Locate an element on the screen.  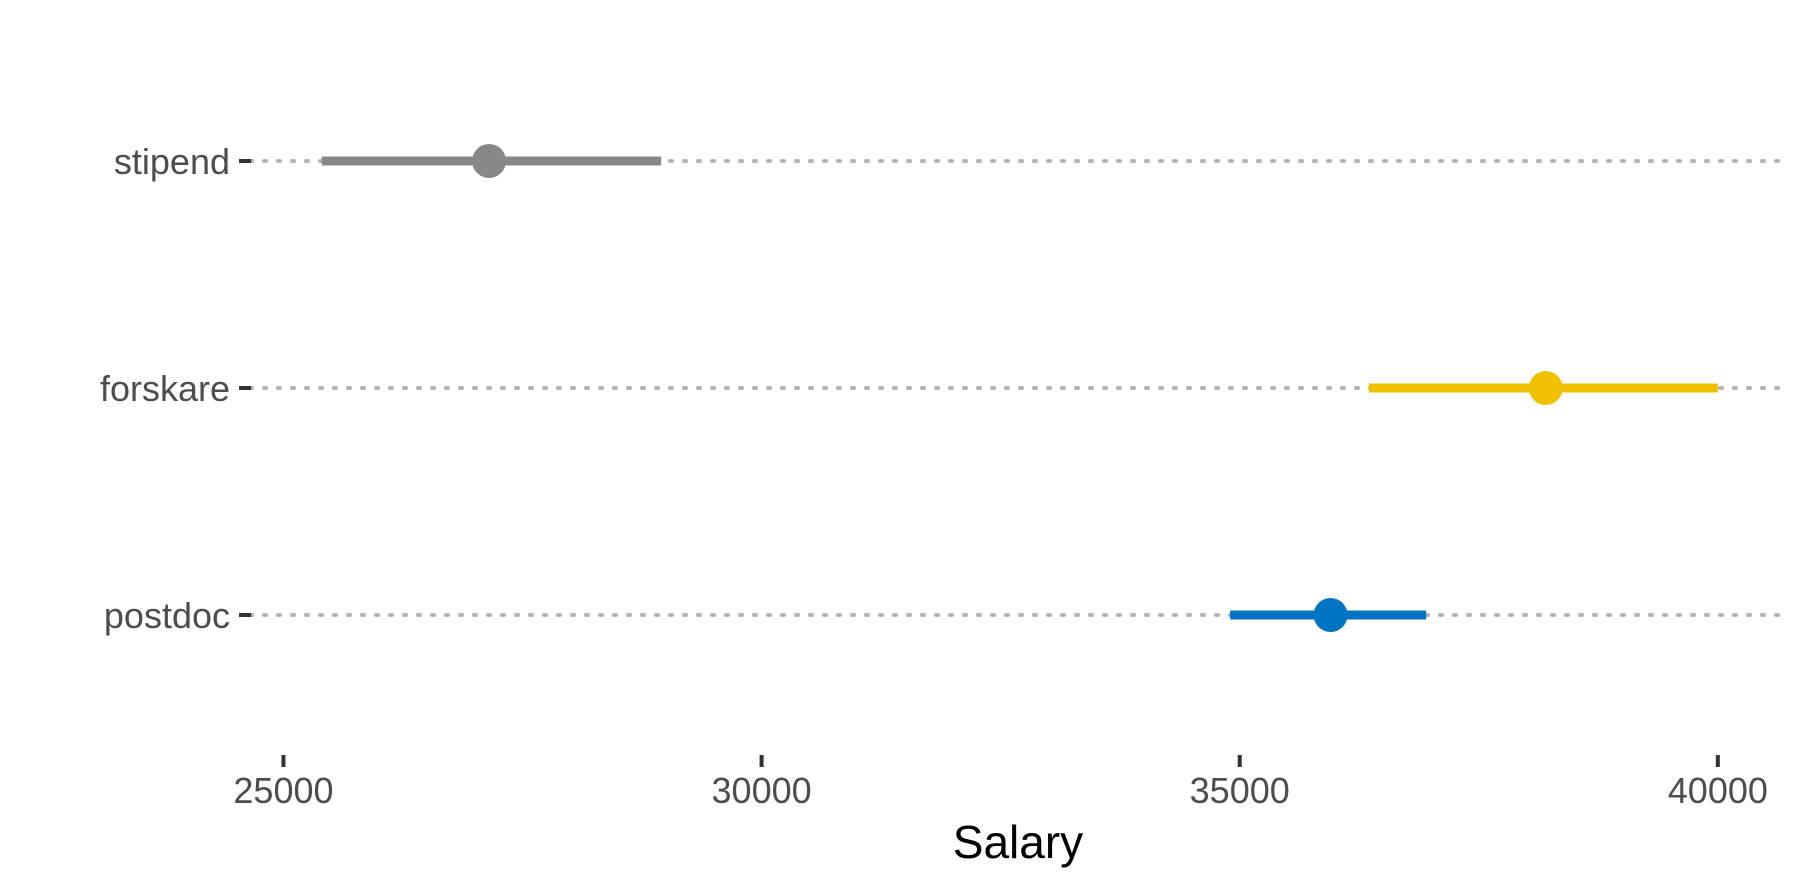
x-axis: 25000 30000 35000 40000 is located at coordinates (1000, 783).